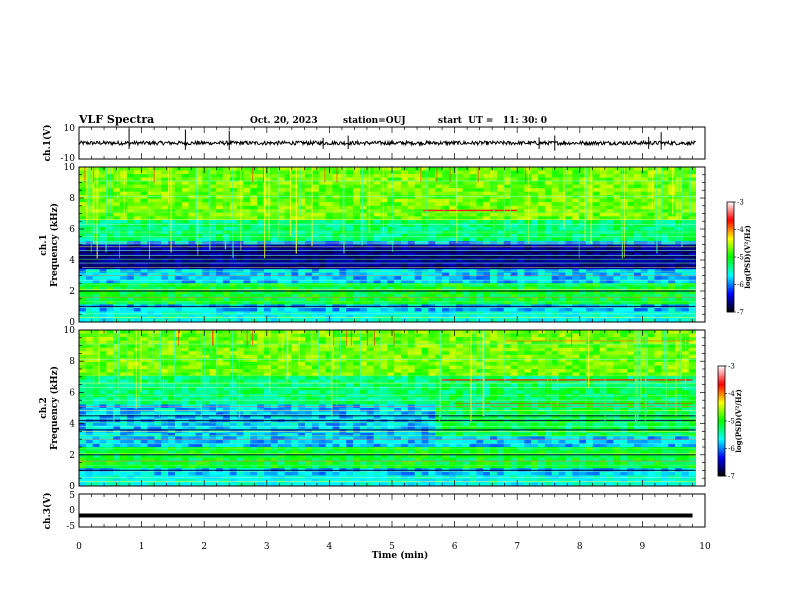 The height and width of the screenshot is (612, 792). I want to click on y-tick-label: 10, so click(70, 168).